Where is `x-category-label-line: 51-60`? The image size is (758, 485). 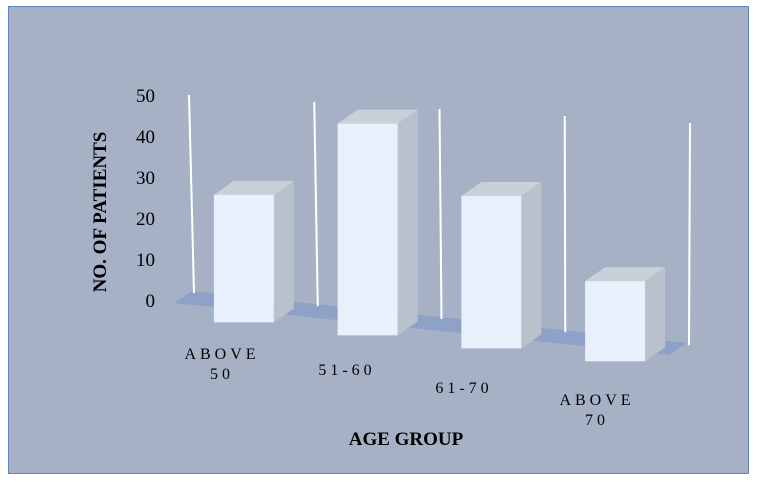
x-category-label-line: 51-60 is located at coordinates (346, 370).